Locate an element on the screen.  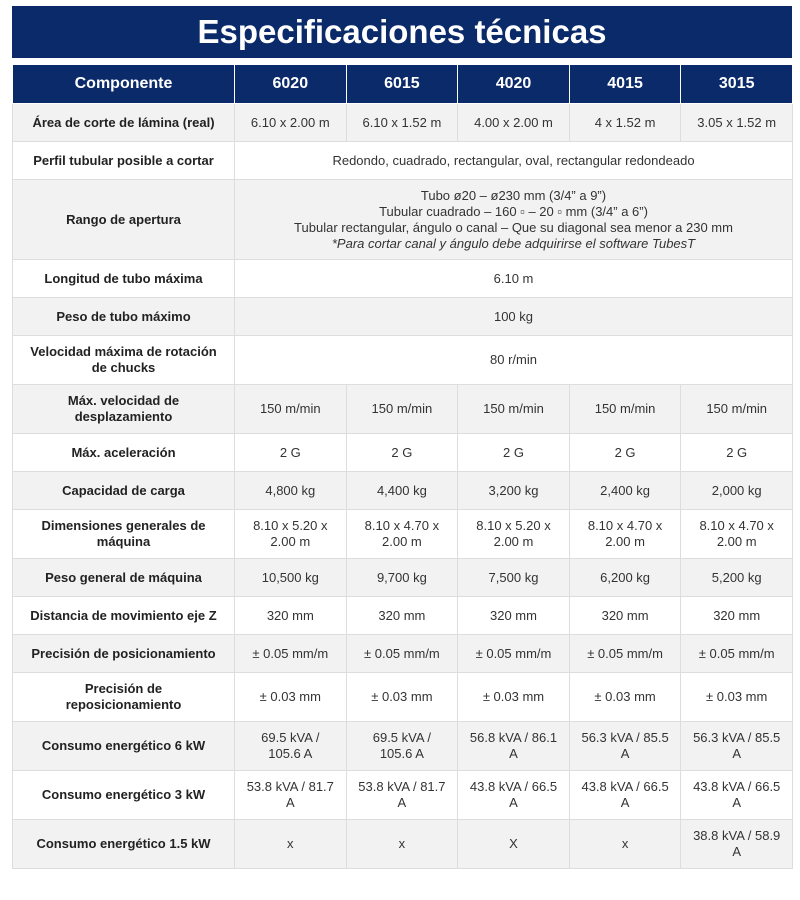
row-label: Máx. aceleración is located at coordinates (123, 452).